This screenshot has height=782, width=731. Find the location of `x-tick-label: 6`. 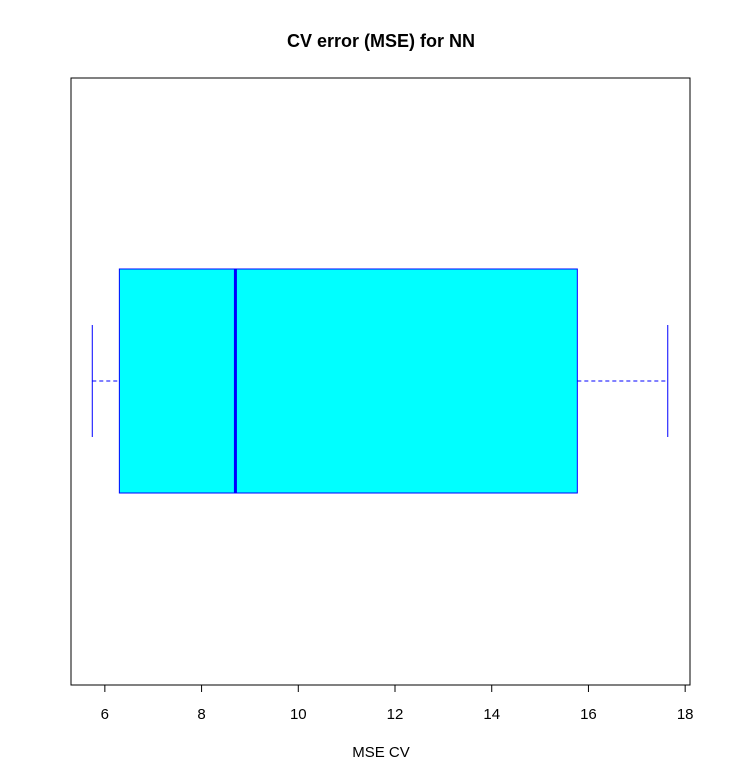

x-tick-label: 6 is located at coordinates (105, 714).